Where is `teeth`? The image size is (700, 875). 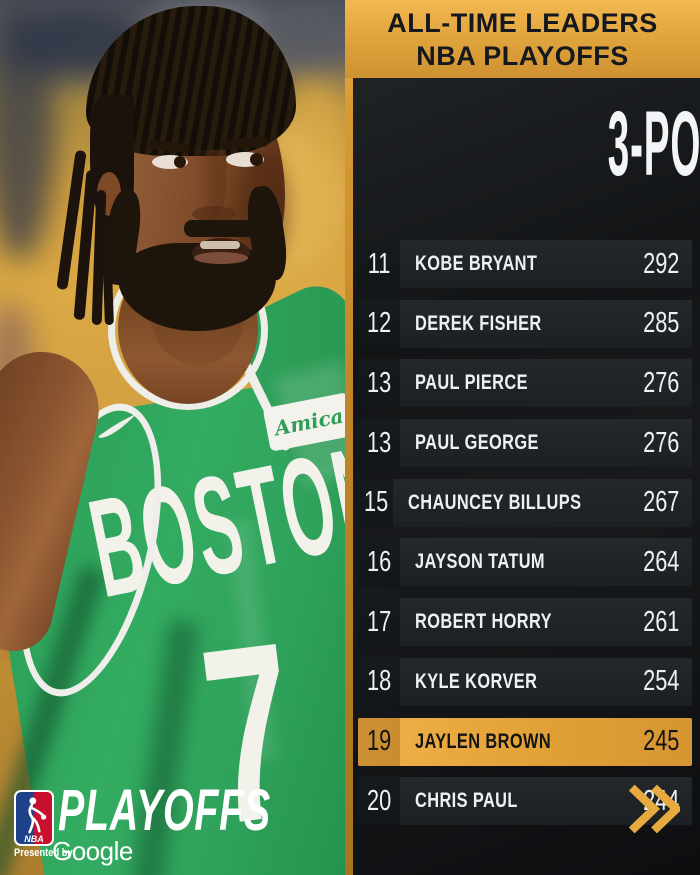
teeth is located at coordinates (220, 245).